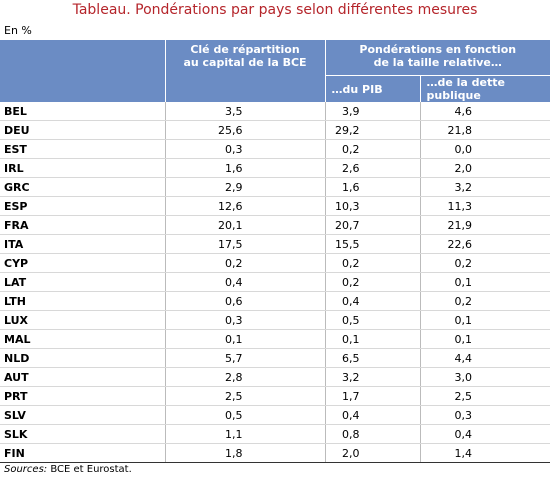 This screenshot has height=480, width=550. What do you see at coordinates (372, 434) in the screenshot?
I see `value: 0,8` at bounding box center [372, 434].